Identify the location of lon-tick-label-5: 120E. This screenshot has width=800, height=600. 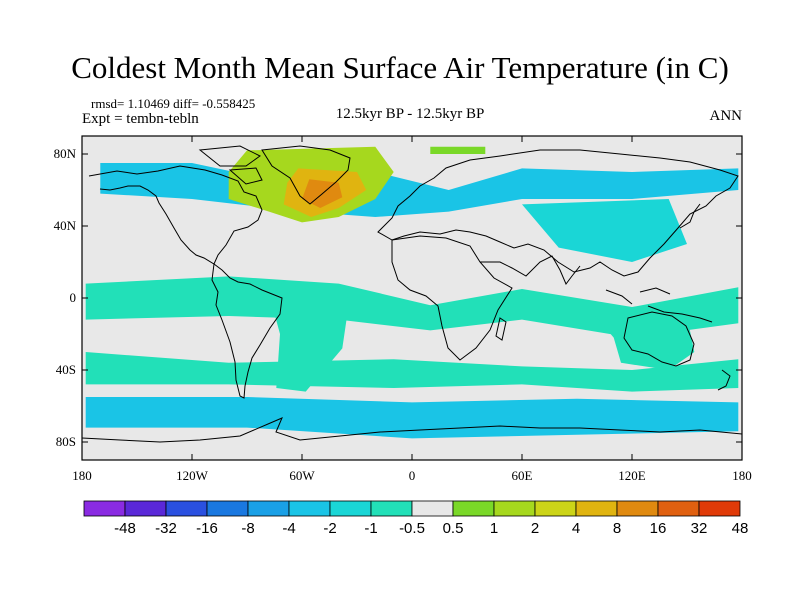
(632, 475).